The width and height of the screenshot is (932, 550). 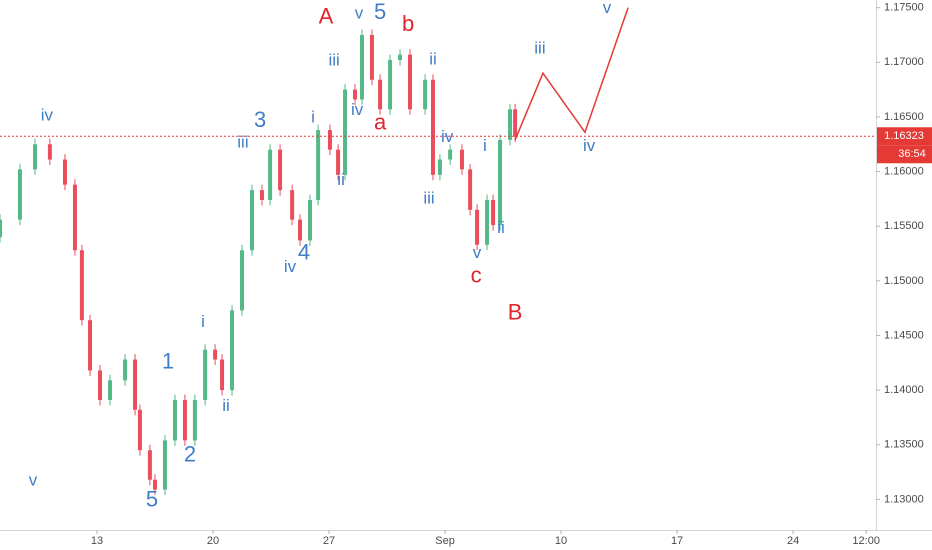 I want to click on countdown-label: 36:54, so click(x=912, y=154).